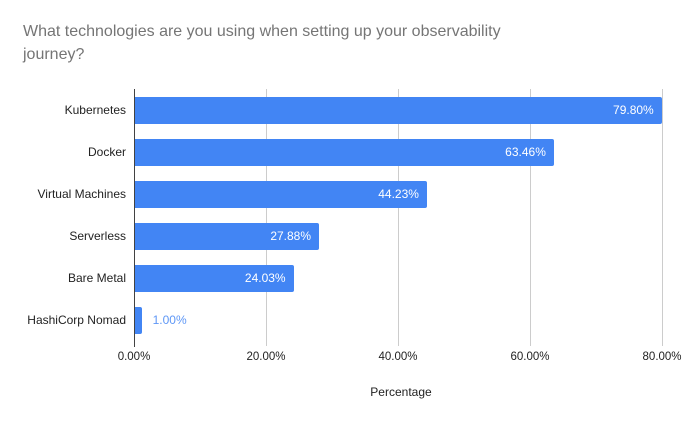  Describe the element at coordinates (347, 320) in the screenshot. I see `bar-row: HashiCorp Nomad 1.00%` at that location.